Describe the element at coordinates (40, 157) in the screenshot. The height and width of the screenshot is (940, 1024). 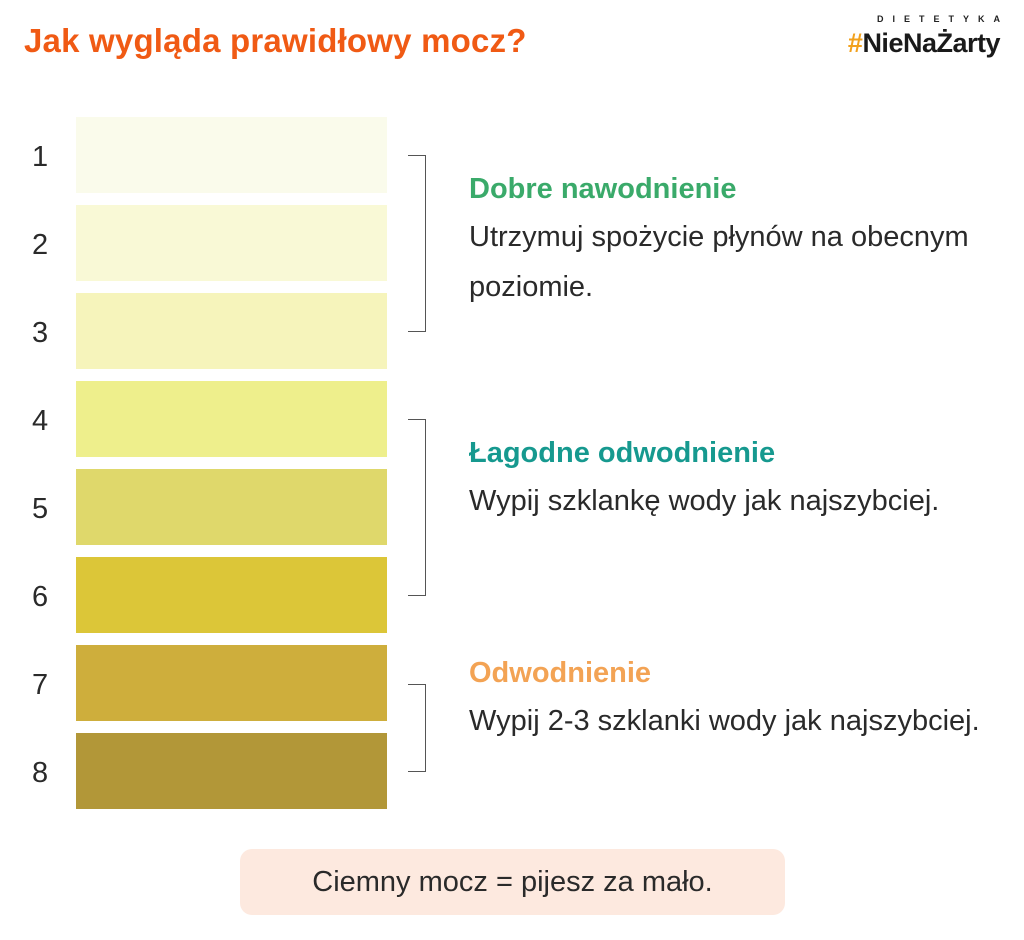
I see `scale-number: 1` at that location.